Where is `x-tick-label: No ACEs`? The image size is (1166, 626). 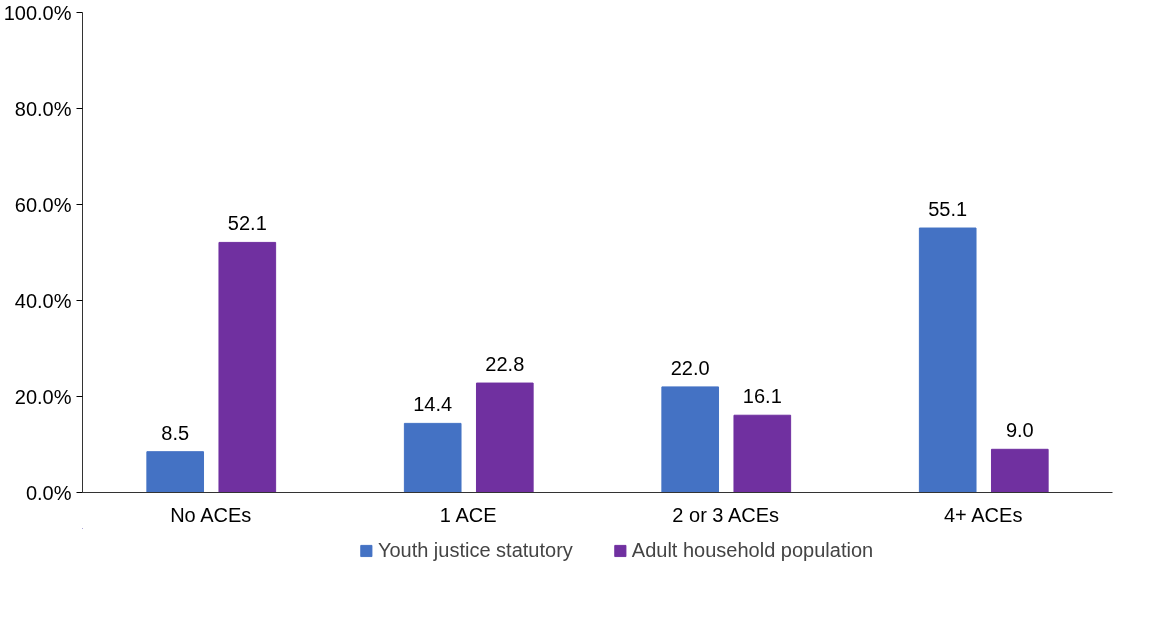
x-tick-label: No ACEs is located at coordinates (211, 514).